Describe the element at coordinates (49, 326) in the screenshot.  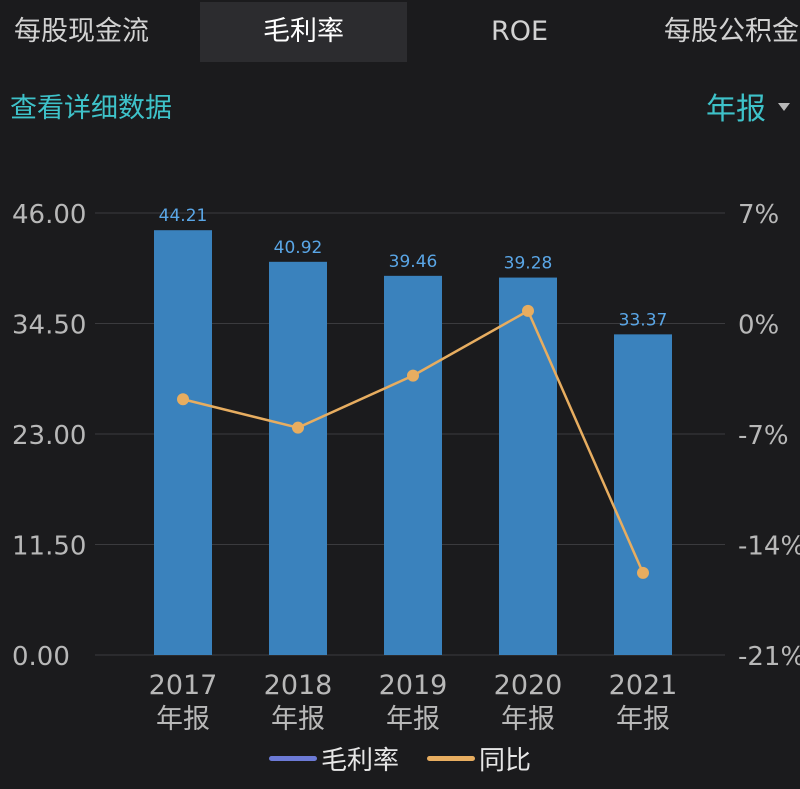
I see `y-left-tick-label: 34.50` at that location.